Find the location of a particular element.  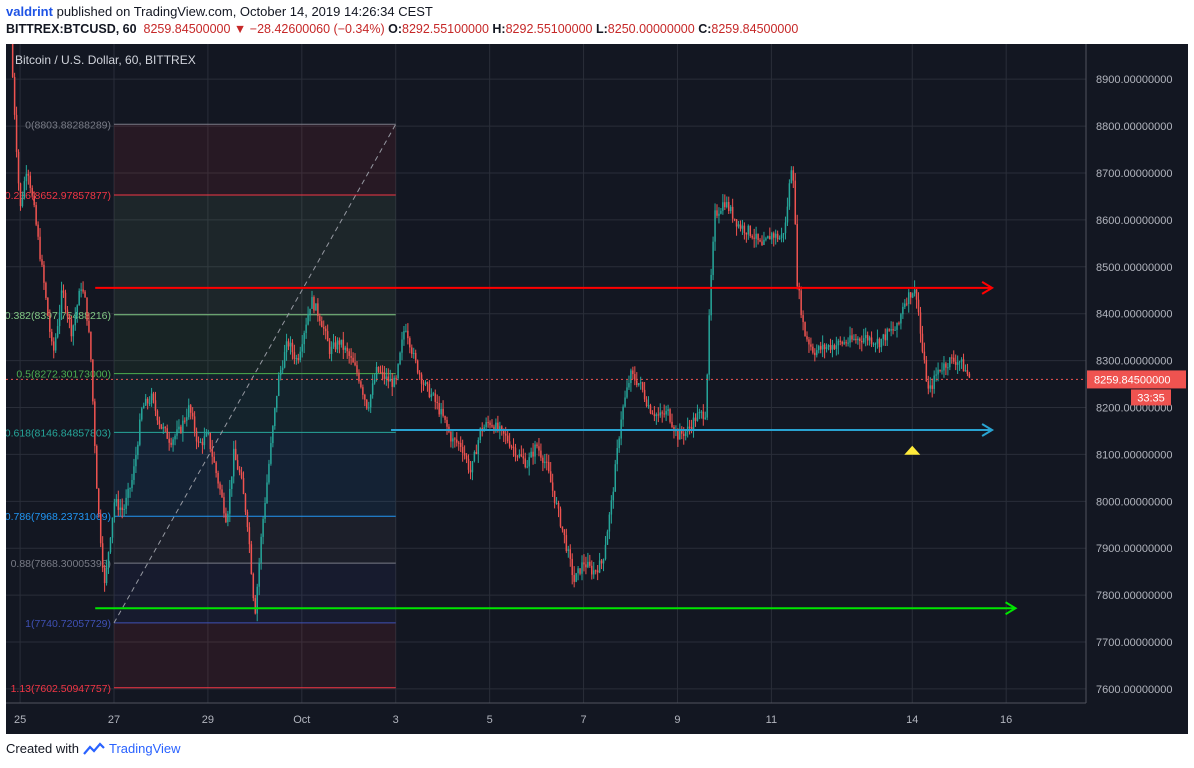

x-tick-label: Oct is located at coordinates (301, 720).